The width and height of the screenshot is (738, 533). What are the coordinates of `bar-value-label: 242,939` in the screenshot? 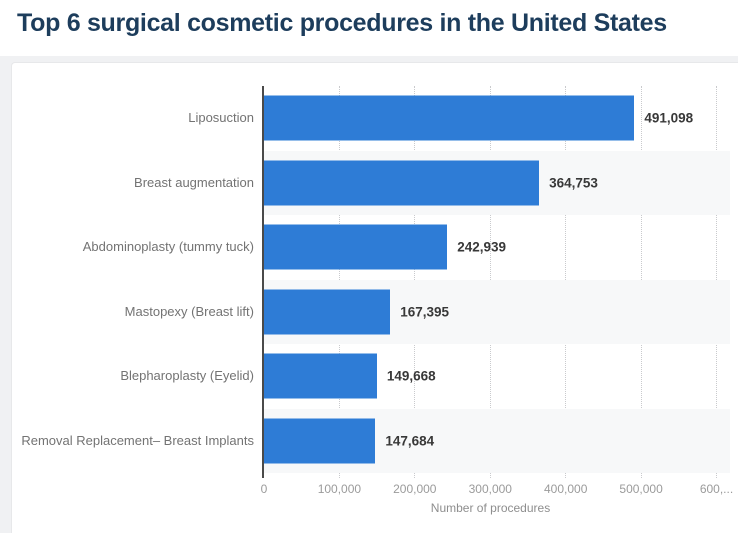 It's located at (481, 247).